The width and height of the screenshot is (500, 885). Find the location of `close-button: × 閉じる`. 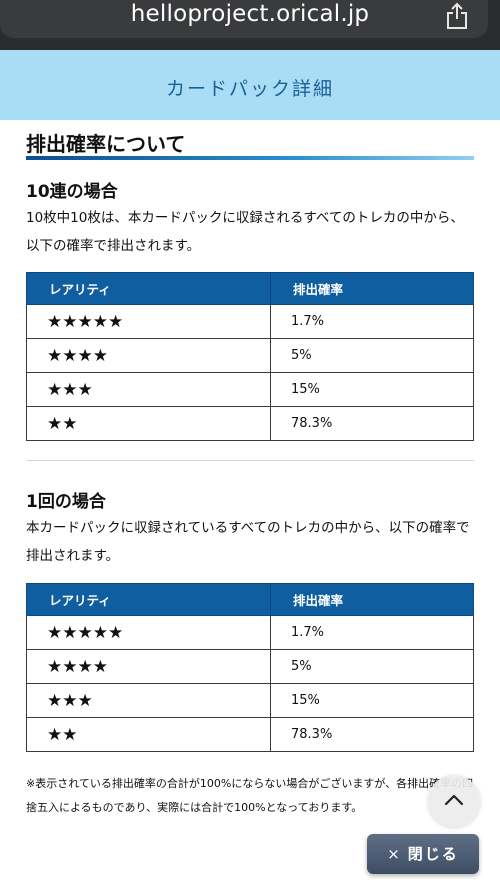

close-button: × 閉じる is located at coordinates (423, 854).